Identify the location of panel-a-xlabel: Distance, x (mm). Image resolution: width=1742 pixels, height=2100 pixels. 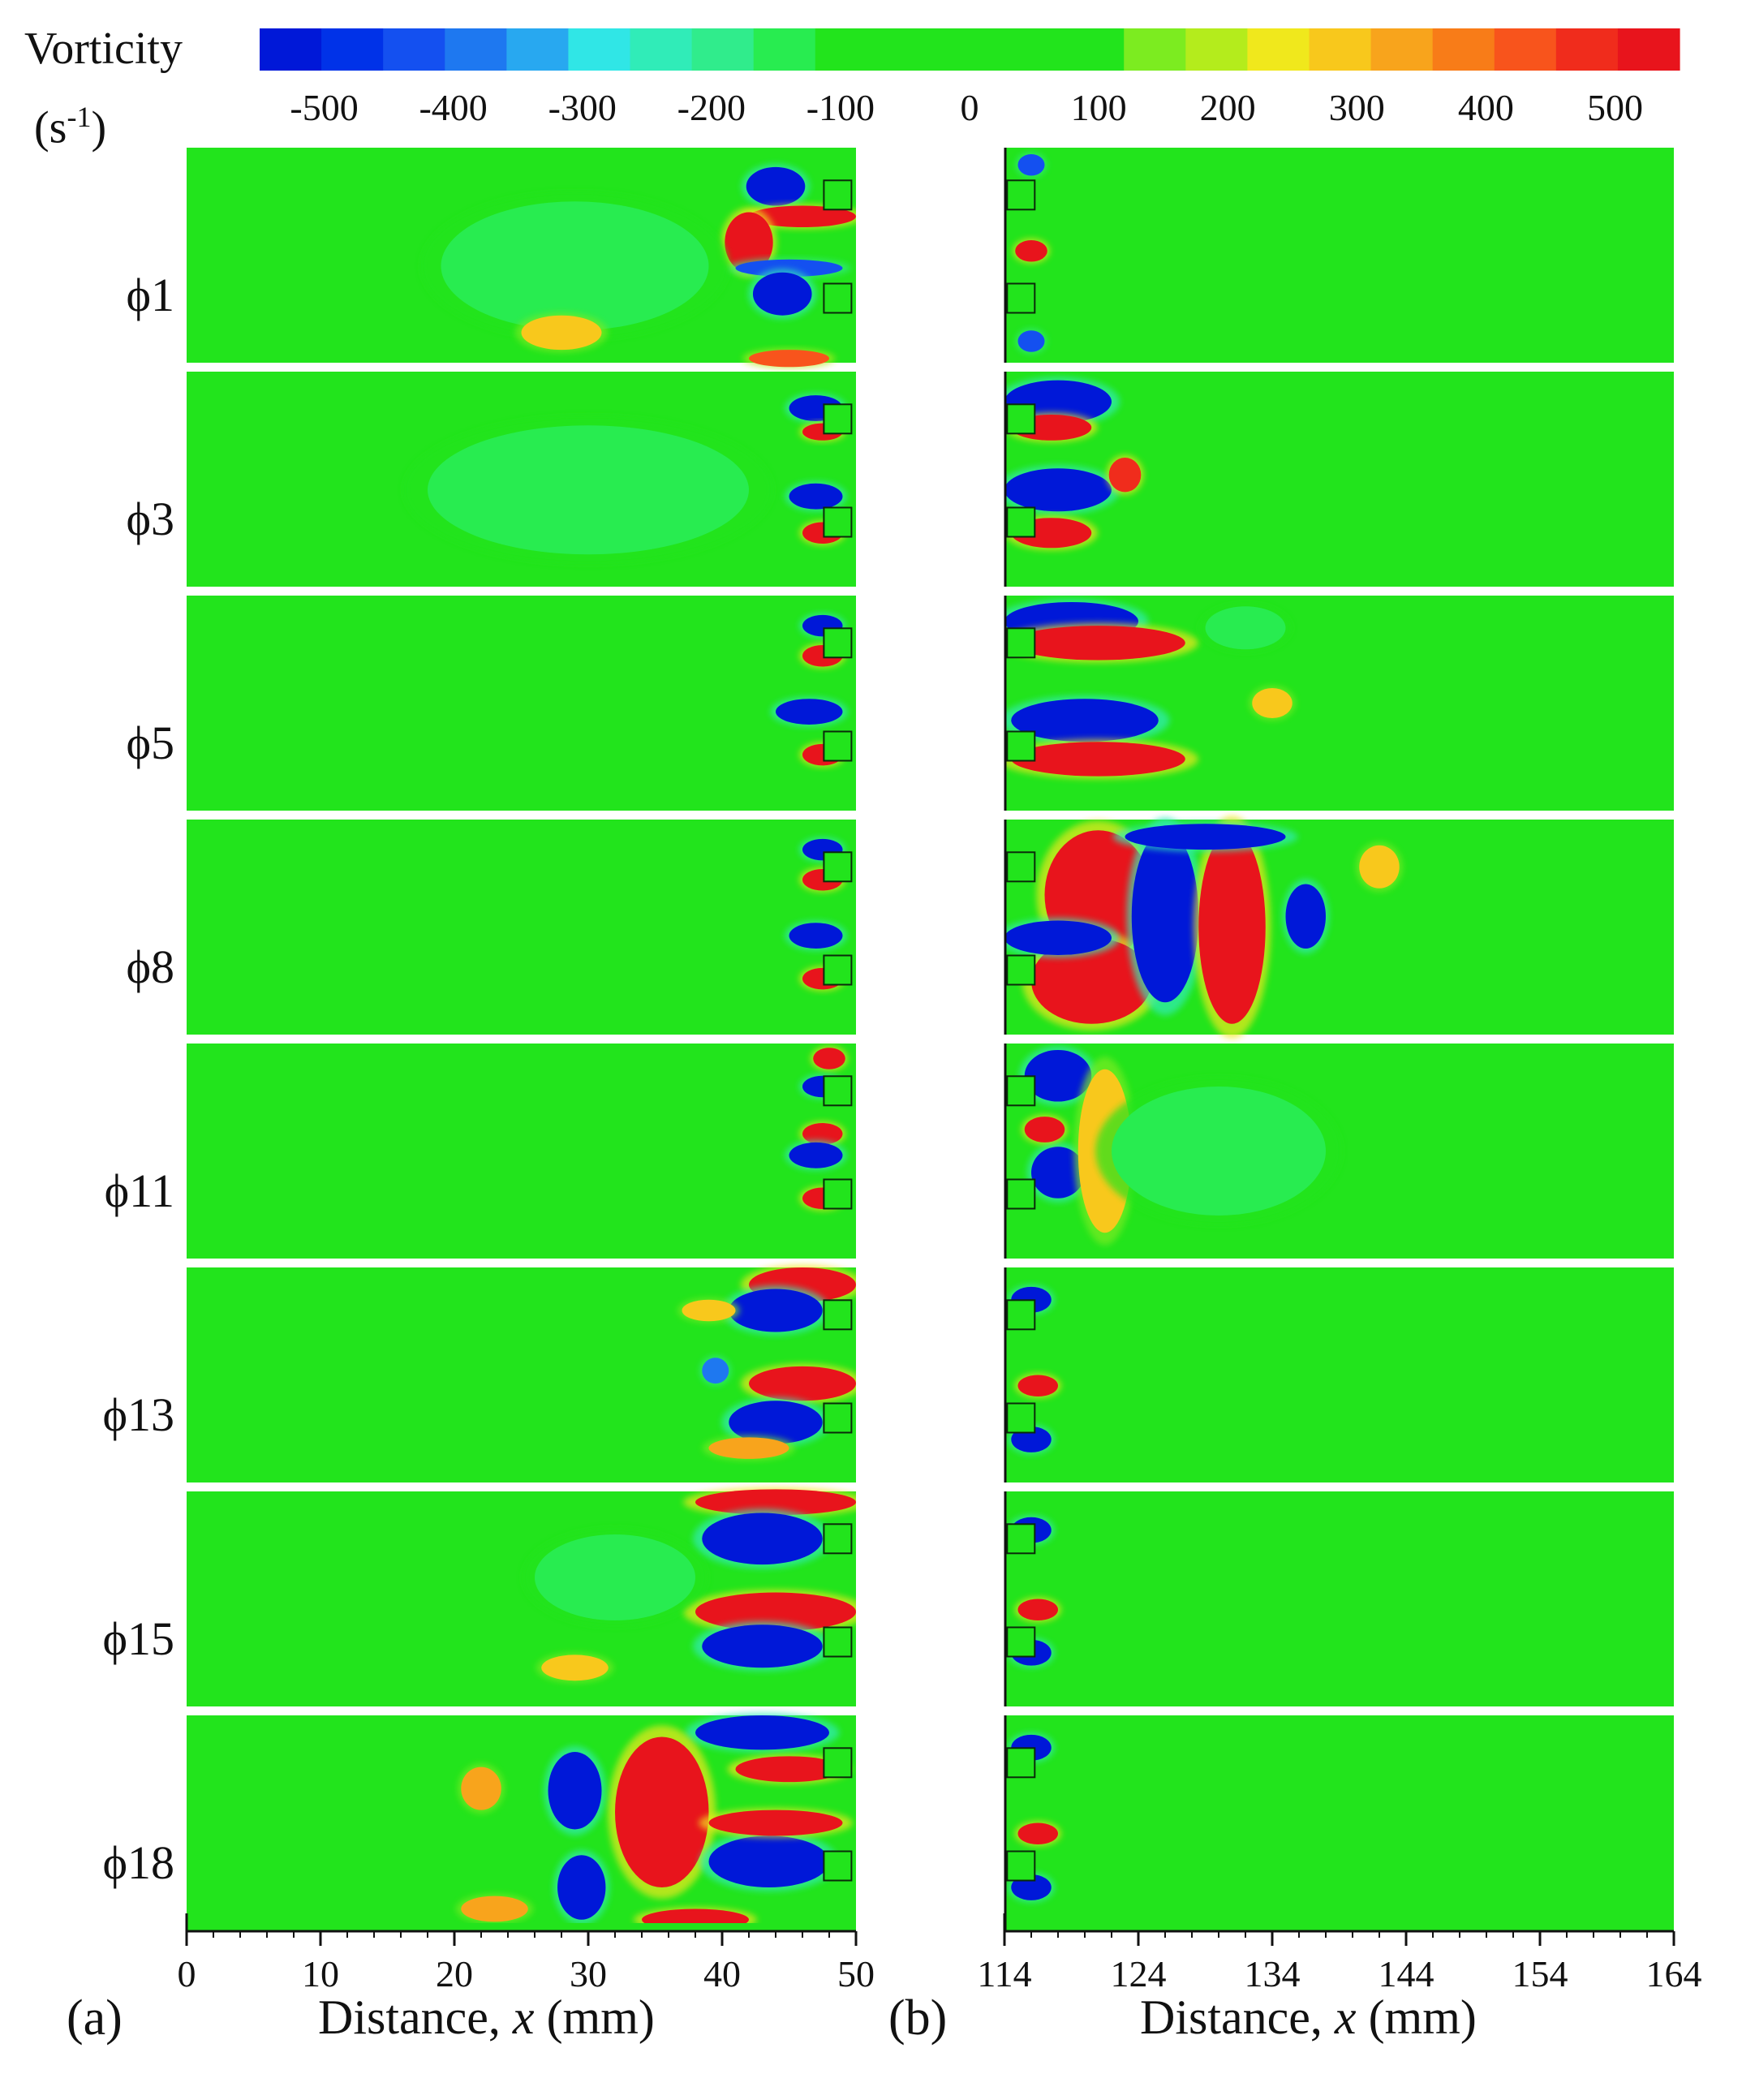
(486, 2018).